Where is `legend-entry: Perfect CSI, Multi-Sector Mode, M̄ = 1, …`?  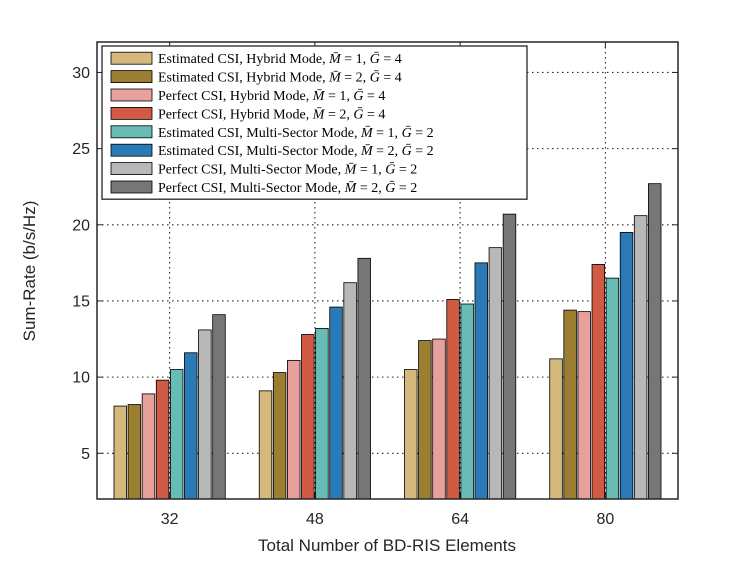
legend-entry: Perfect CSI, Multi-Sector Mode, M̄ = 1, … is located at coordinates (287, 170).